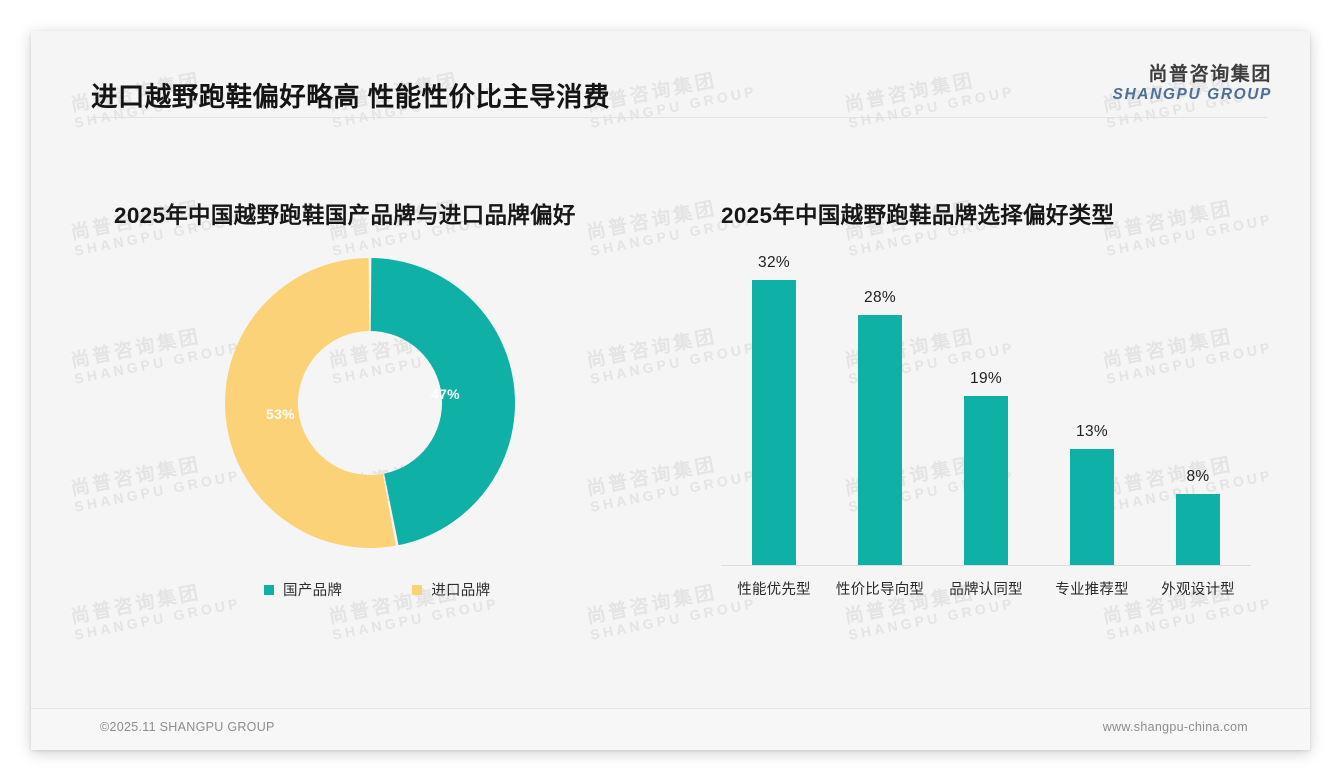 The height and width of the screenshot is (780, 1340). What do you see at coordinates (350, 97) in the screenshot?
I see `page-title: 进口越野跑鞋偏好略高 性能性价比主导消费` at bounding box center [350, 97].